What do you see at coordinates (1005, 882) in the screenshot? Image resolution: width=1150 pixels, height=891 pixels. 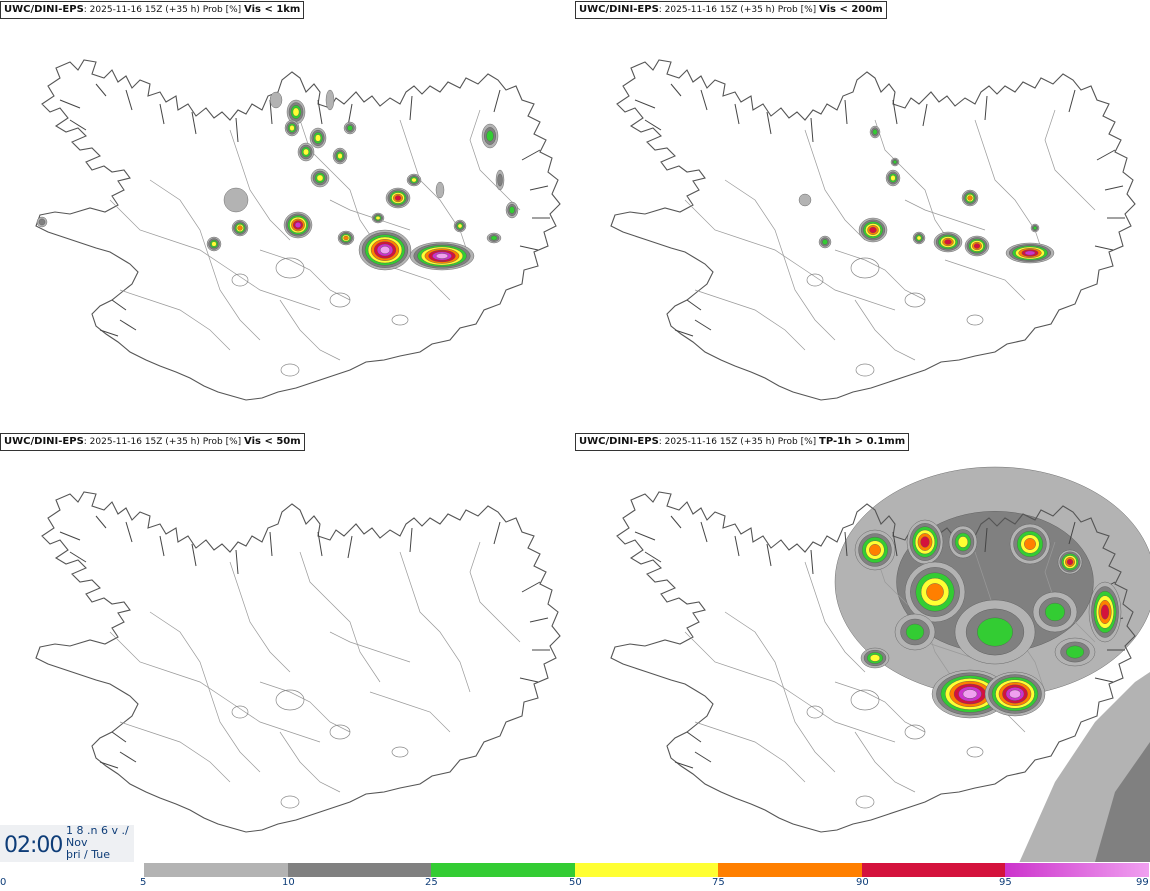 I see `colorbar-tick-label: 95` at bounding box center [1005, 882].